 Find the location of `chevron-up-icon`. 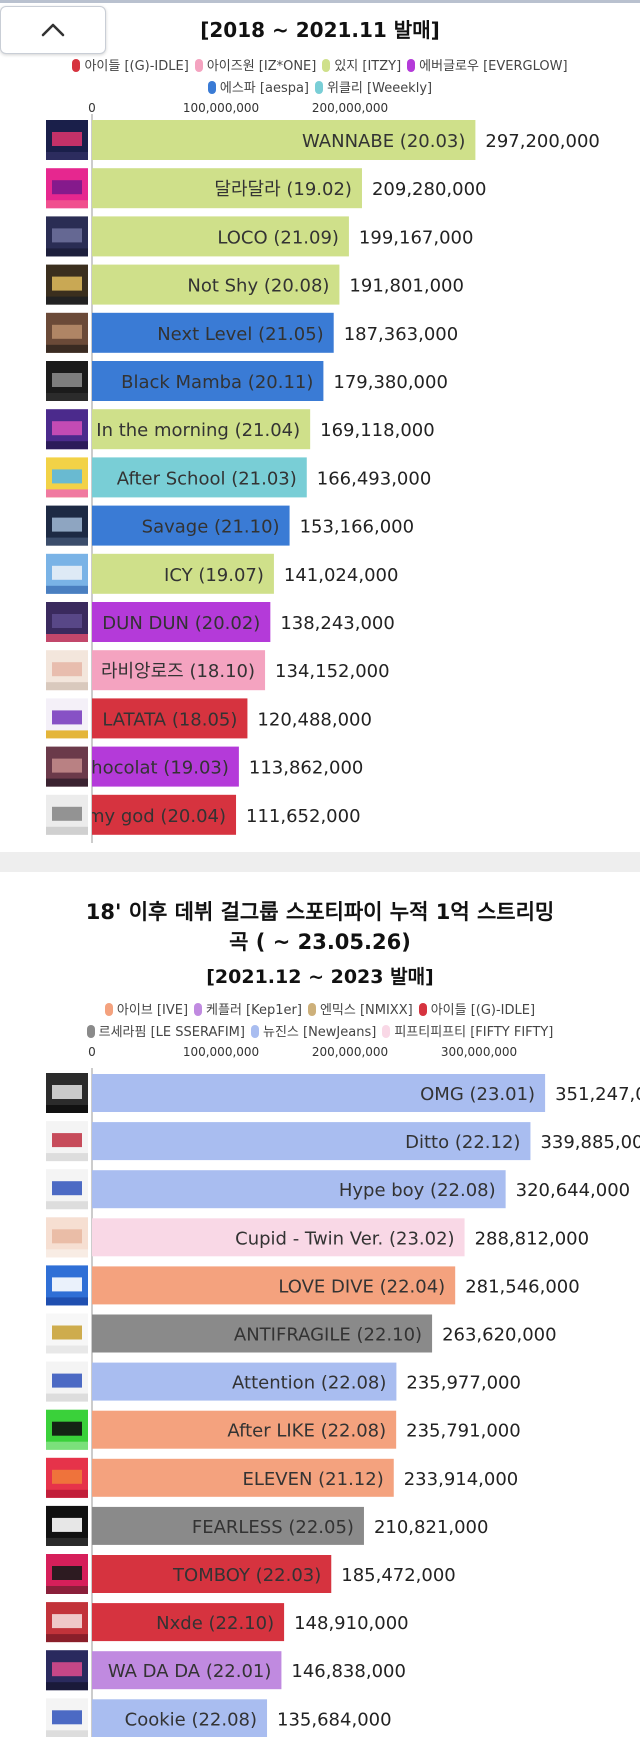

chevron-up-icon is located at coordinates (53, 30).